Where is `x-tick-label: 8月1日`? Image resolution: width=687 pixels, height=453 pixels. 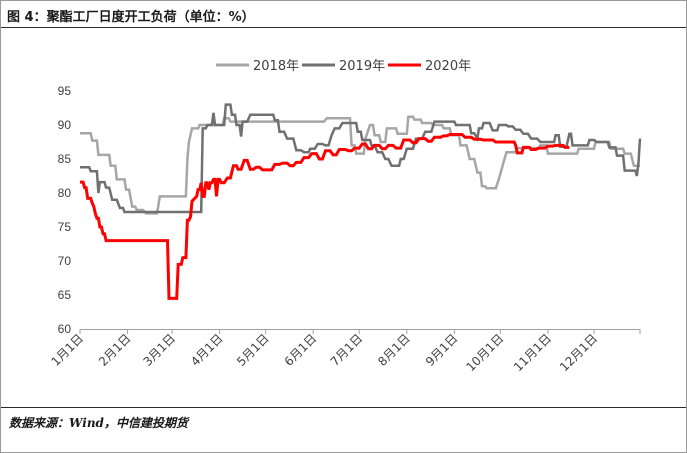 x-tick-label: 8月1日 is located at coordinates (394, 350).